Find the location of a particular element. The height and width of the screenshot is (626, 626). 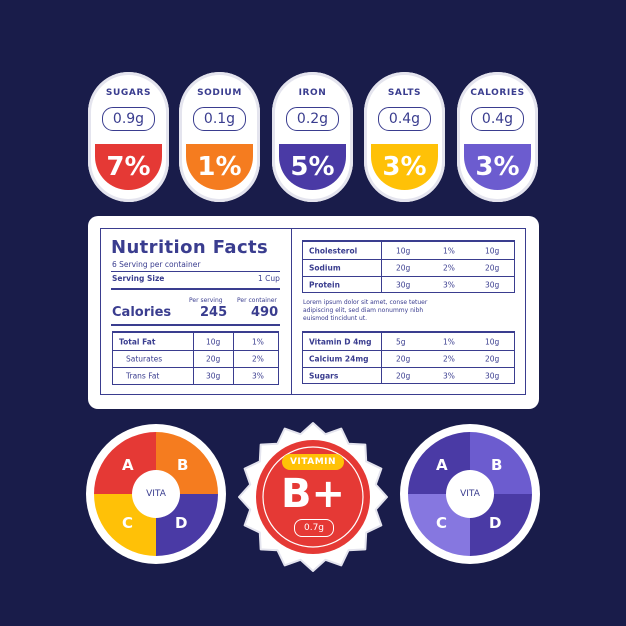

pill-percent: 5% is located at coordinates (312, 167).